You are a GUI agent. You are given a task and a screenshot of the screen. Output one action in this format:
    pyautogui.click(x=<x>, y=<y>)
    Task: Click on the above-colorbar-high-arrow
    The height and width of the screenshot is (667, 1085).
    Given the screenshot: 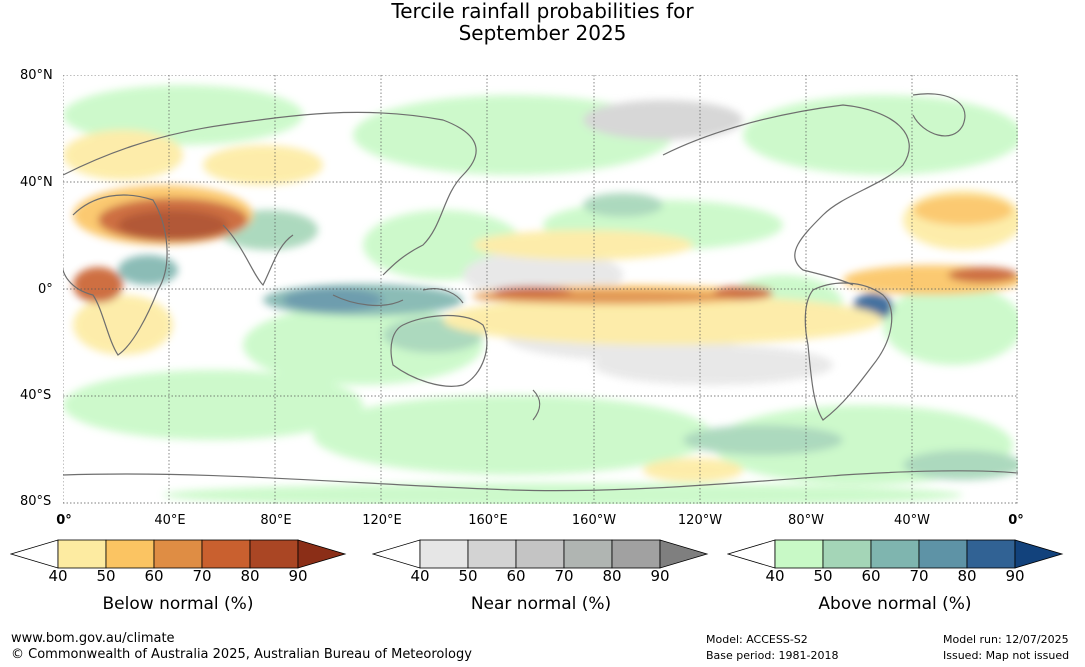 What is the action you would take?
    pyautogui.click(x=1039, y=554)
    